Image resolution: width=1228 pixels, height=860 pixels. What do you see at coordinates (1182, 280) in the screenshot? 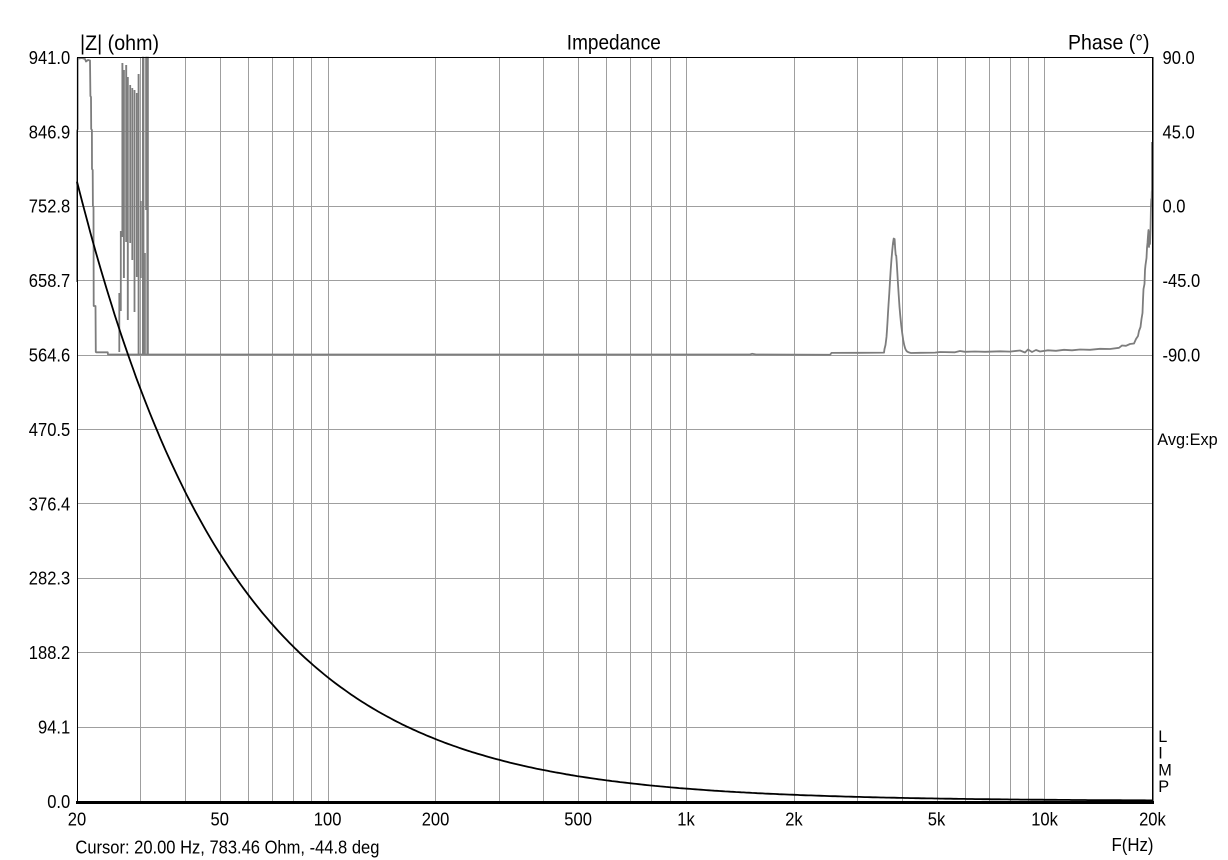
I see `svg-text: -45.0` at bounding box center [1182, 280].